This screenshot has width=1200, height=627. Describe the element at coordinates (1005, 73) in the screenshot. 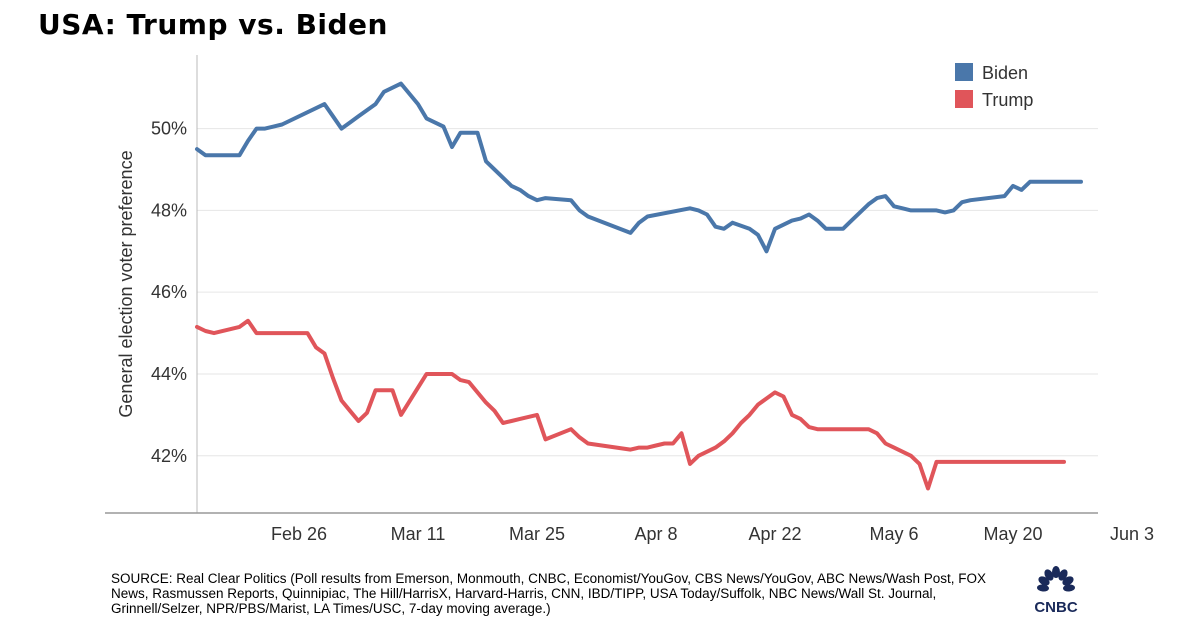

I see `legend-label-biden: Biden` at that location.